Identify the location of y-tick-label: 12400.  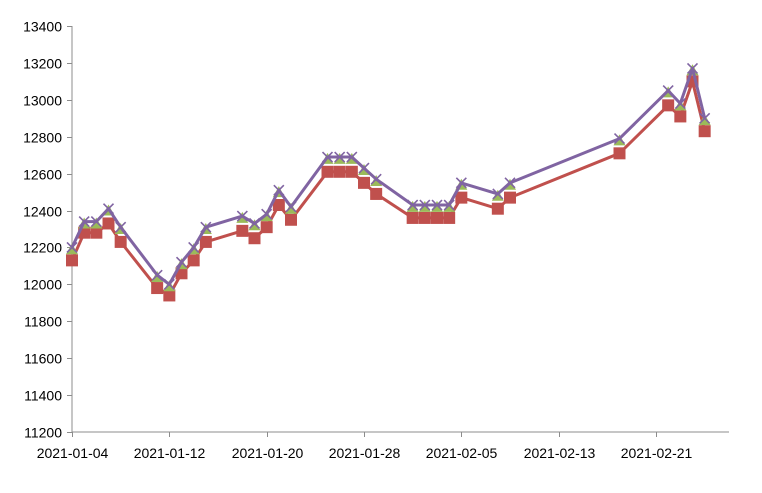
(42, 212).